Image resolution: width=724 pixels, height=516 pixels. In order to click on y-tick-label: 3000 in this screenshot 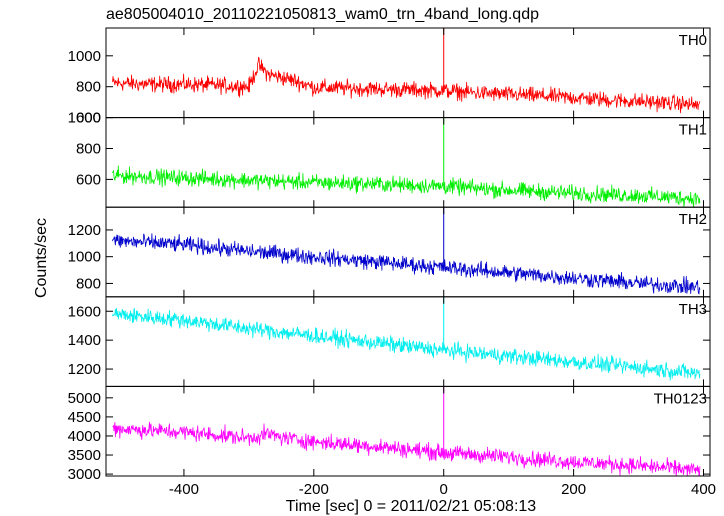, I will do `click(84, 474)`.